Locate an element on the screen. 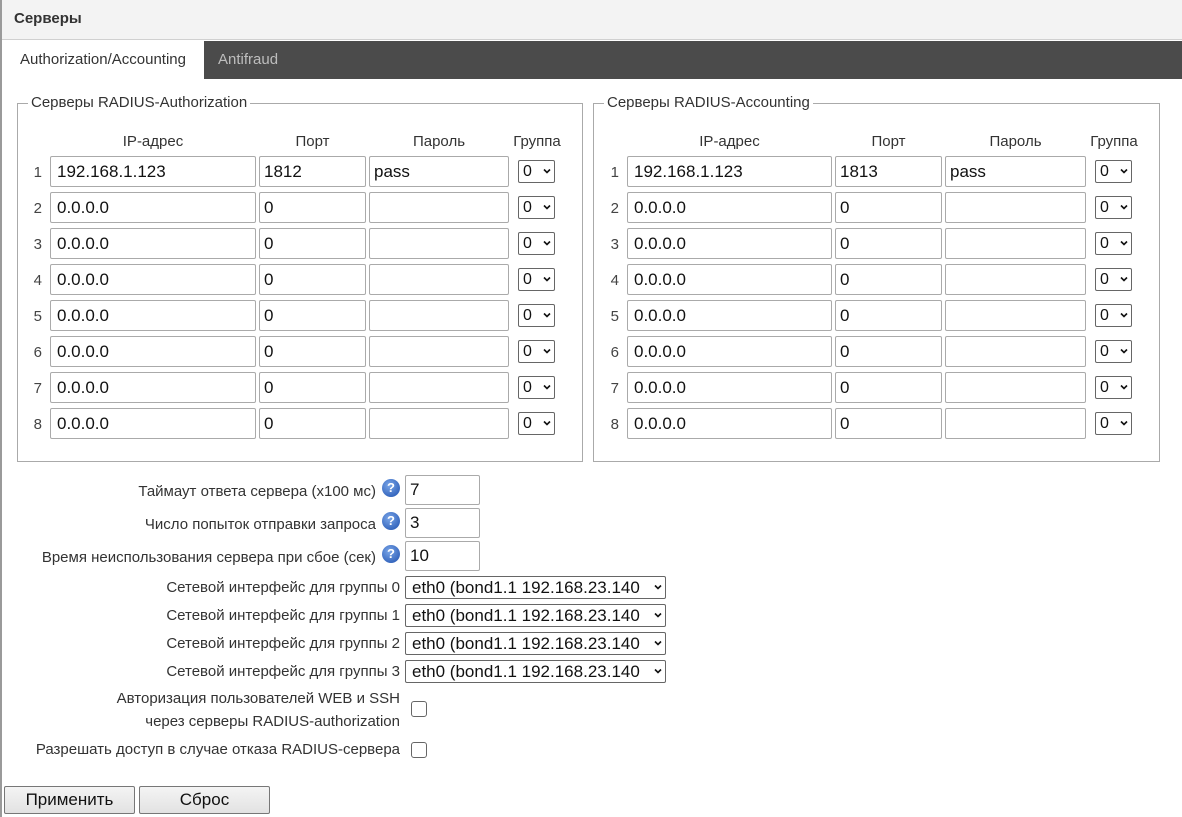  retries-label: Число попыток отправки запроса is located at coordinates (260, 524).